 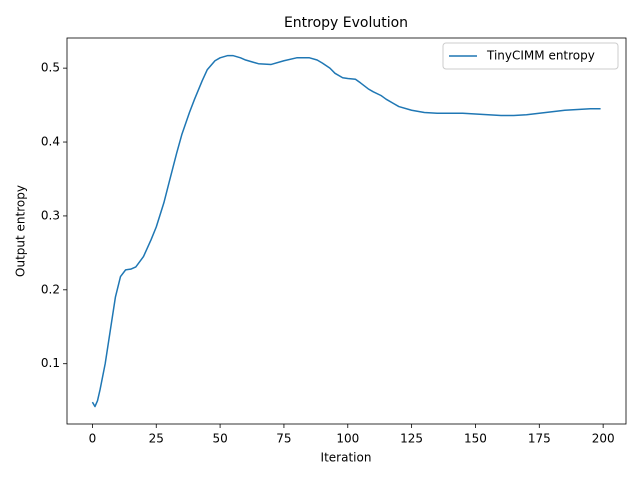 What do you see at coordinates (346, 23) in the screenshot?
I see `chart-title: Entropy Evolution` at bounding box center [346, 23].